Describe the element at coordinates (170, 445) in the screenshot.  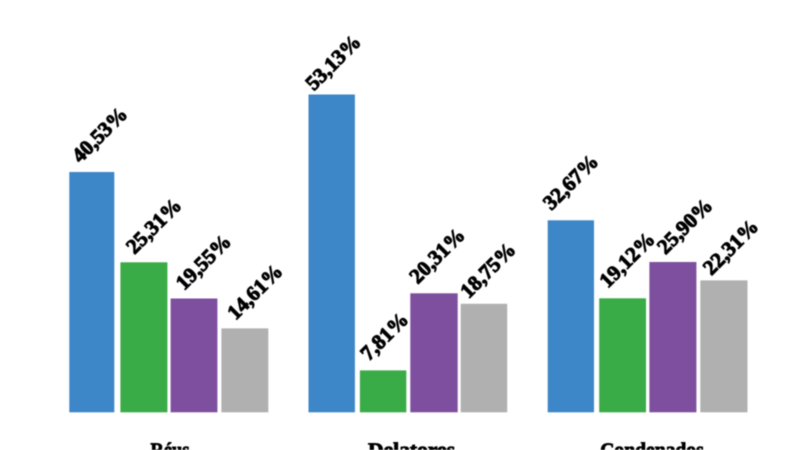
I see `svg-text: Réus` at that location.